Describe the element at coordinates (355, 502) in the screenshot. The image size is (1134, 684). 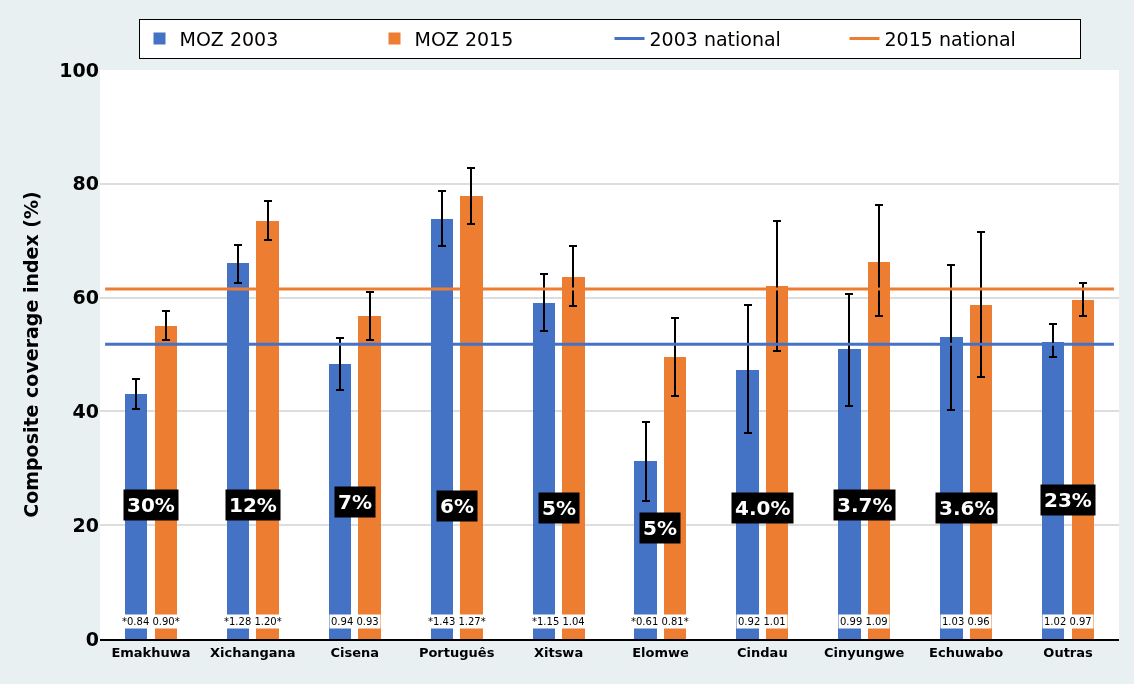
I see `annotation: 7%` at that location.